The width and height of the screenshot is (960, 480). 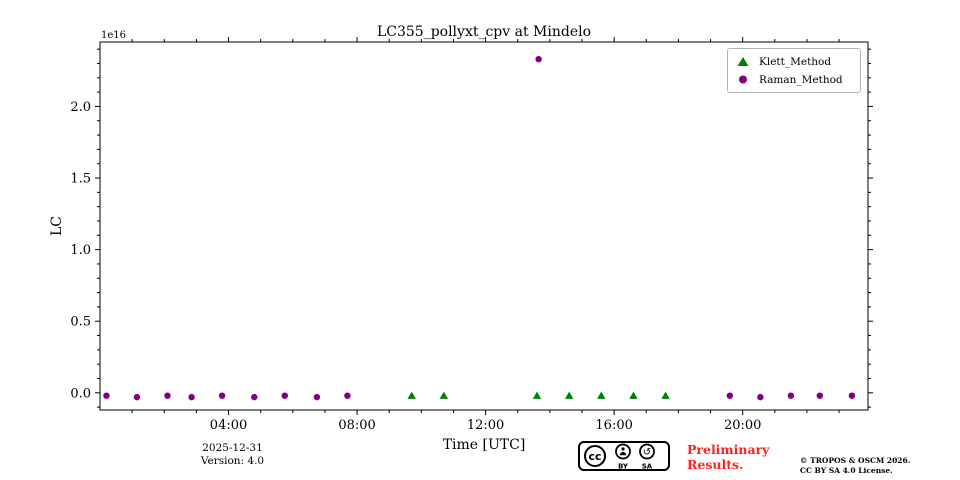 I want to click on triangle-marker-icon, so click(x=743, y=61).